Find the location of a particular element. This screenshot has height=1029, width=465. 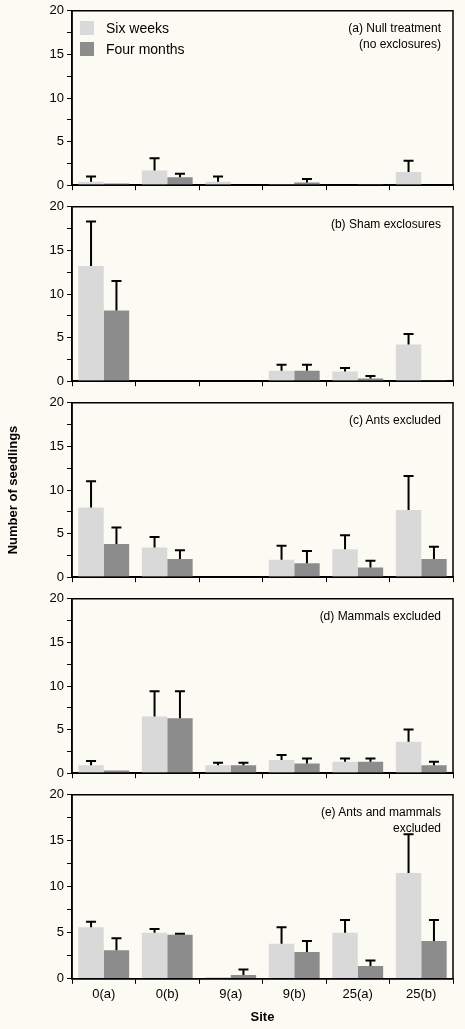

y-axis-title: Number of seedlings is located at coordinates (13, 490).